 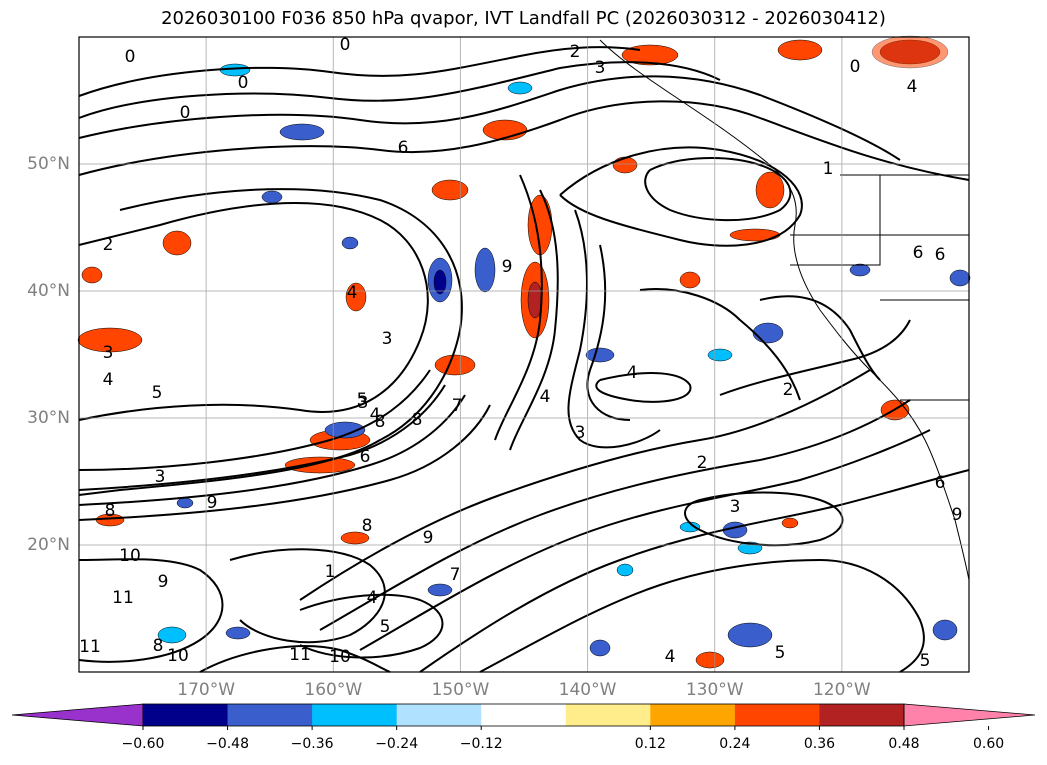 What do you see at coordinates (77, 715) in the screenshot?
I see `colorbar-extend-min` at bounding box center [77, 715].